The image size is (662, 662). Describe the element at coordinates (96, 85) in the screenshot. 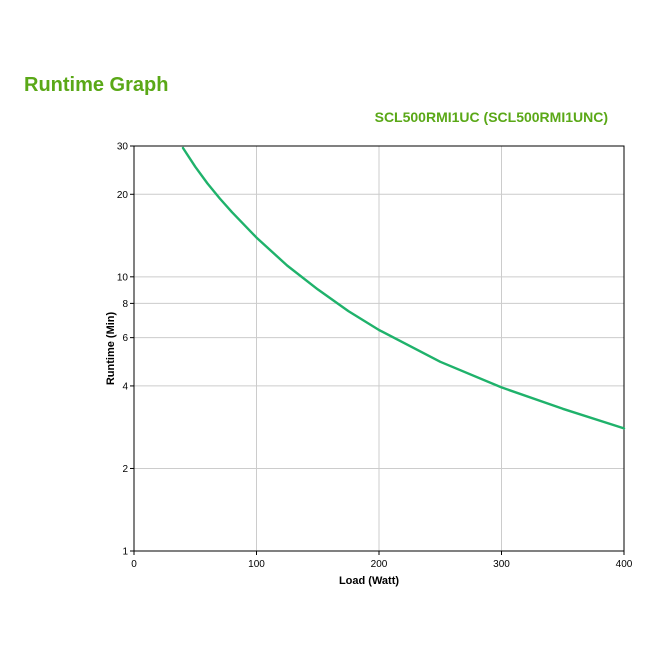

I see `page-title: Runtime Graph` at that location.